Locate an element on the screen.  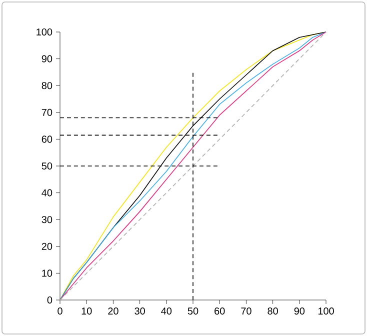
x-tick-label: 10 is located at coordinates (87, 311).